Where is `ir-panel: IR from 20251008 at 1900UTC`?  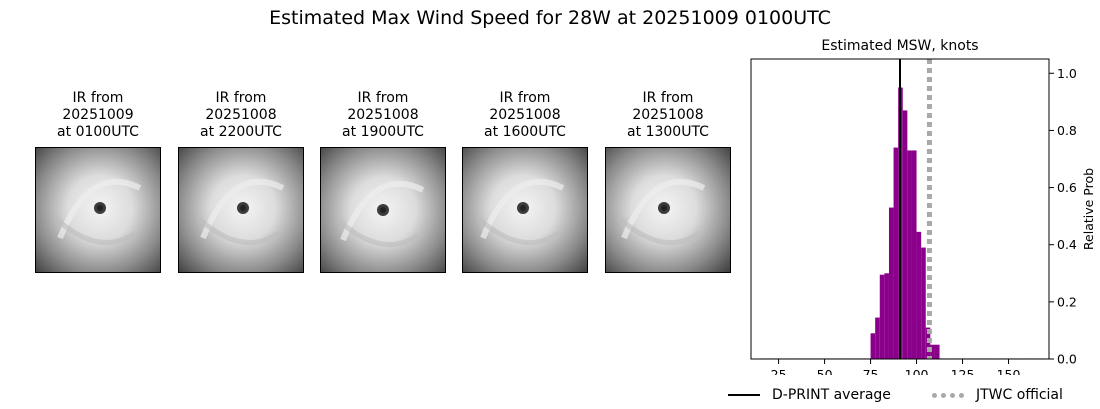
ir-panel: IR from 20251008 at 1900UTC is located at coordinates (383, 181).